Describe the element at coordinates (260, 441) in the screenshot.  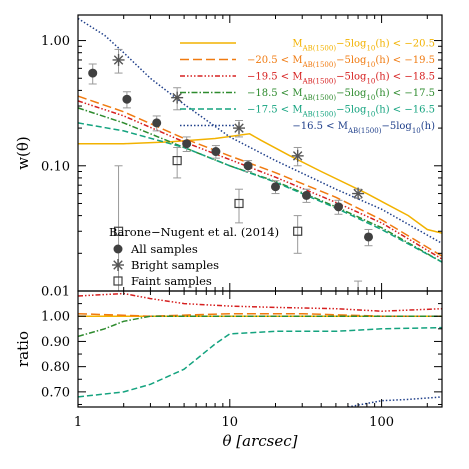
I see `x-axis-label: θ [arcsec]` at that location.